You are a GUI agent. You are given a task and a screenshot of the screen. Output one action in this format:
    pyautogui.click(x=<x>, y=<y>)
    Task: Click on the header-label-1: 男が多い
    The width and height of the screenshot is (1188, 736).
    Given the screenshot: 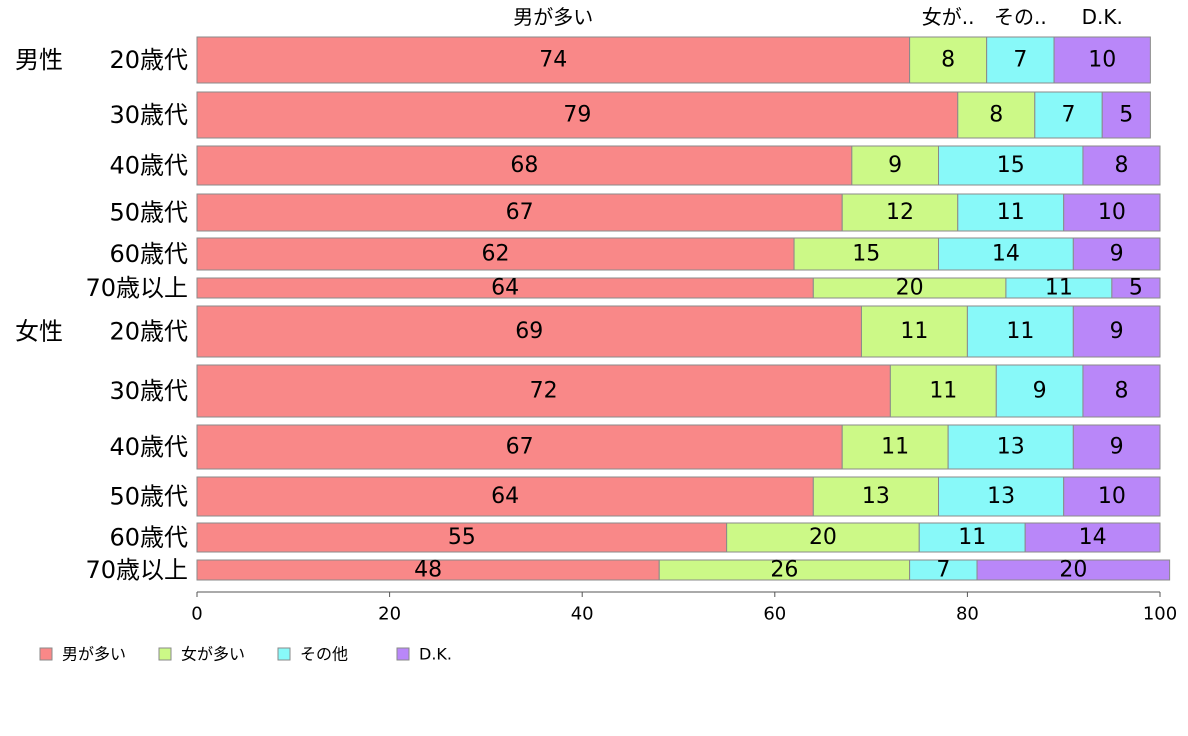 What is the action you would take?
    pyautogui.click(x=553, y=17)
    